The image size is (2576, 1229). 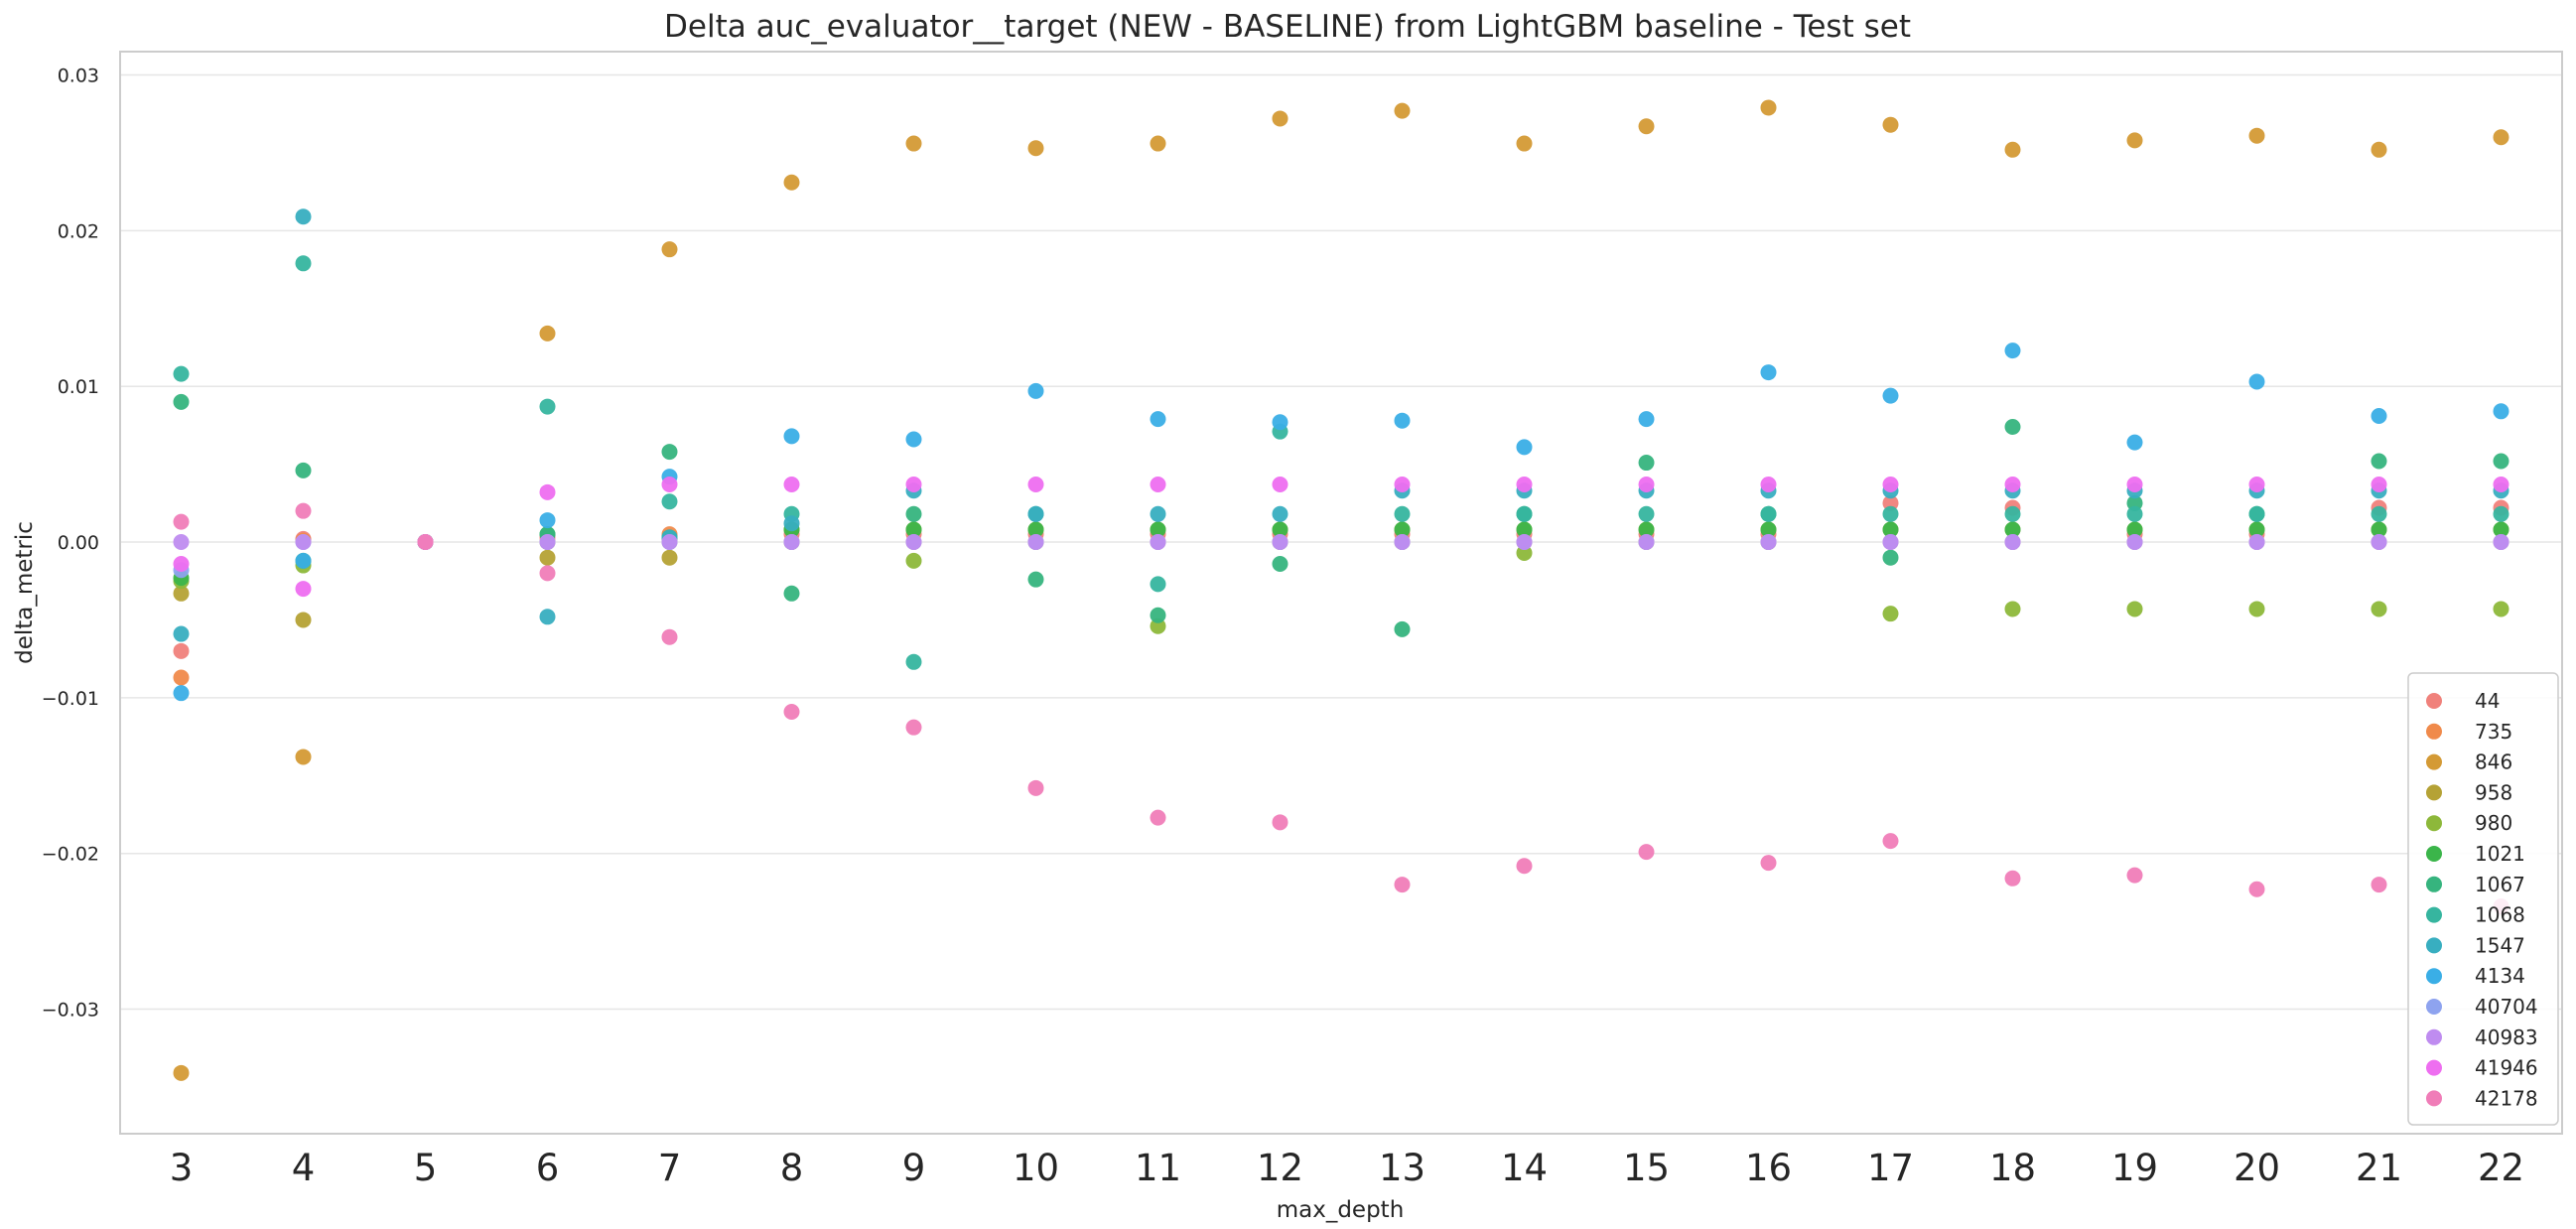 I want to click on x-tick-label: 17, so click(x=1890, y=1168).